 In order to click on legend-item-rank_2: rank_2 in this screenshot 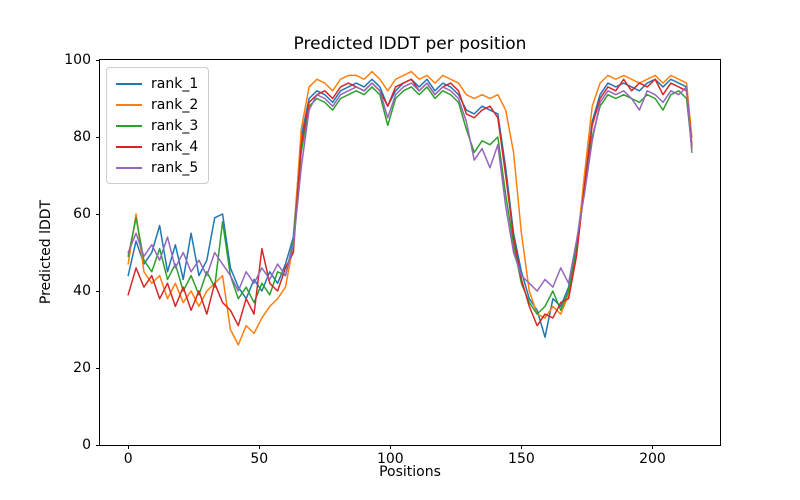, I will do `click(157, 104)`.